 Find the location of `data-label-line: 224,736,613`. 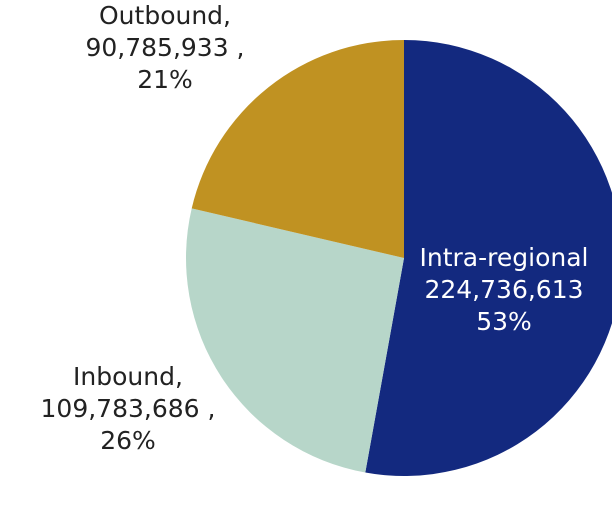

data-label-line: 224,736,613 is located at coordinates (503, 289).